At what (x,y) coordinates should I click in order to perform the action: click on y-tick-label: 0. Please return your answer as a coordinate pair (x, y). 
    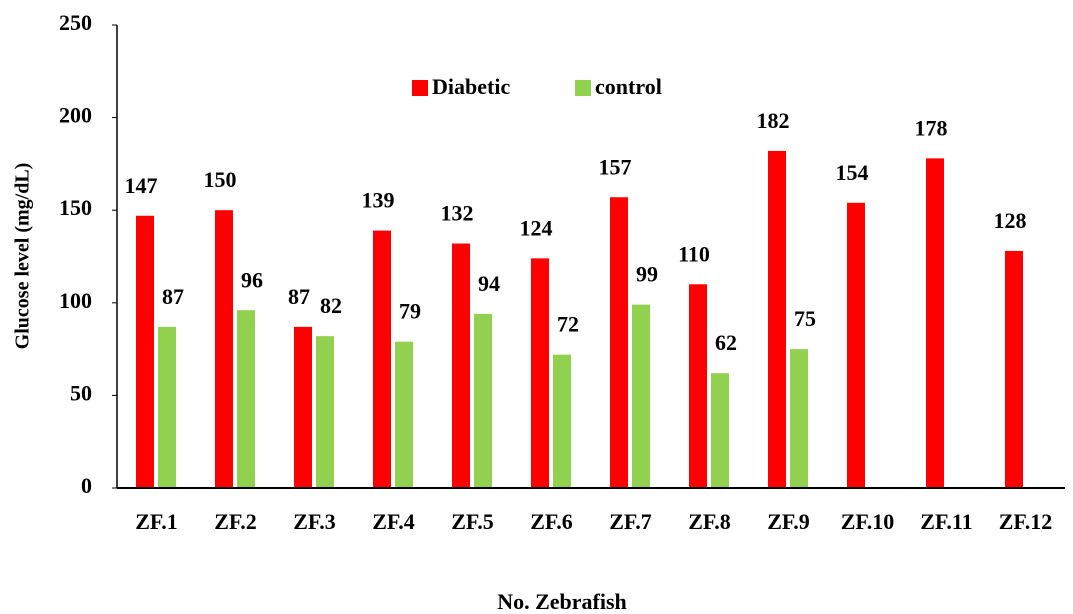
    Looking at the image, I should click on (86, 485).